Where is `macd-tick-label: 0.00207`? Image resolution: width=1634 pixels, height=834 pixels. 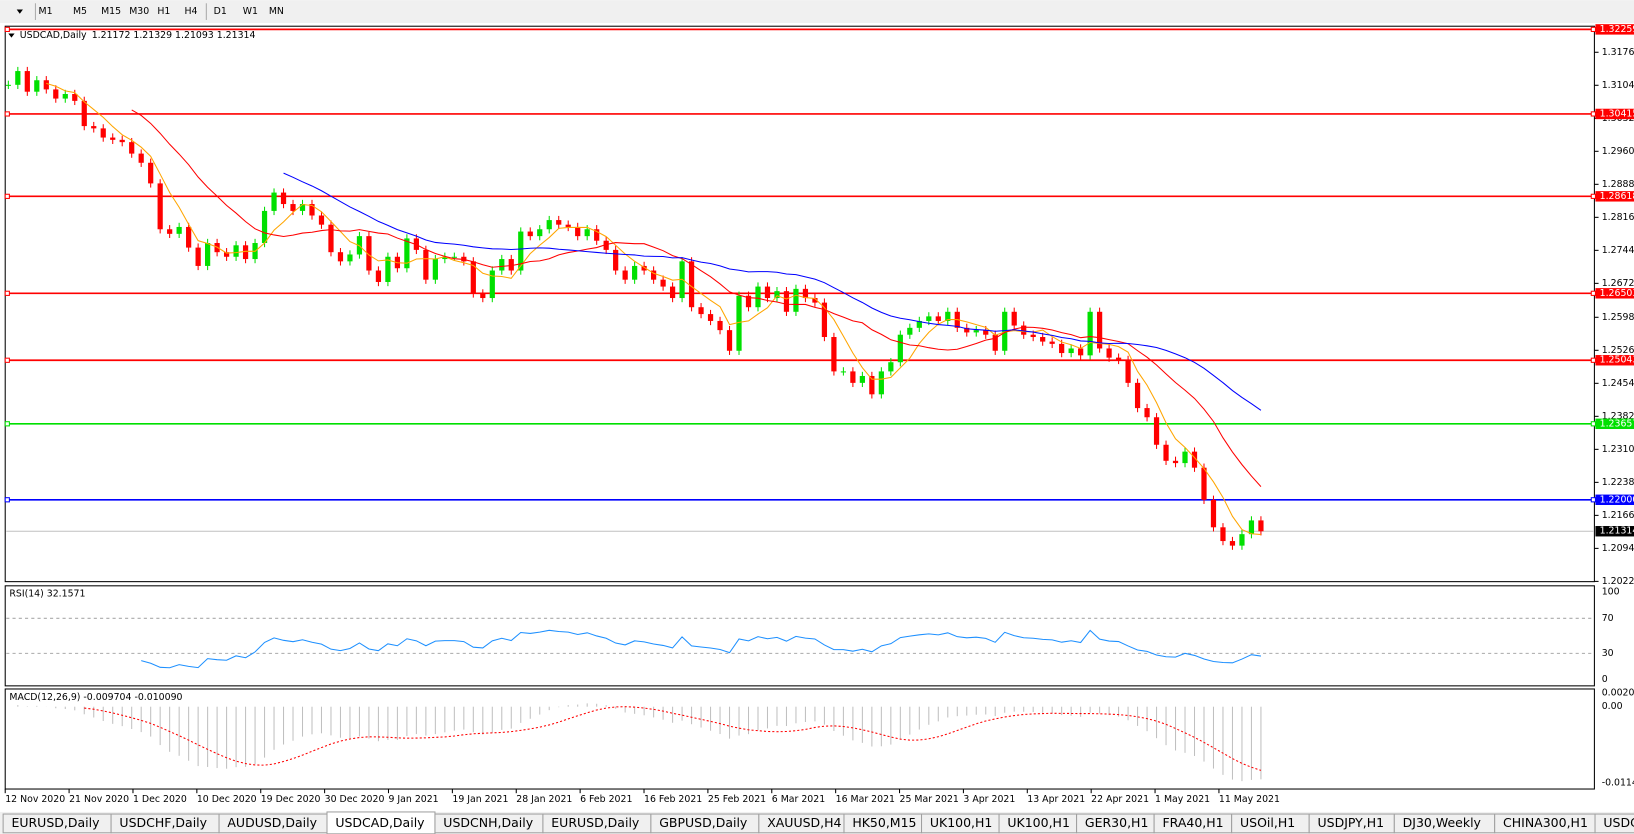 macd-tick-label: 0.00207 is located at coordinates (1618, 692).